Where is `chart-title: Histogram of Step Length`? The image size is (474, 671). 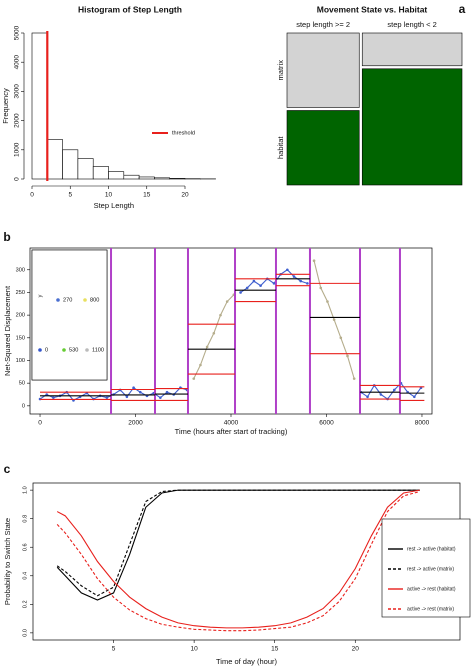
chart-title: Histogram of Step Length is located at coordinates (130, 9).